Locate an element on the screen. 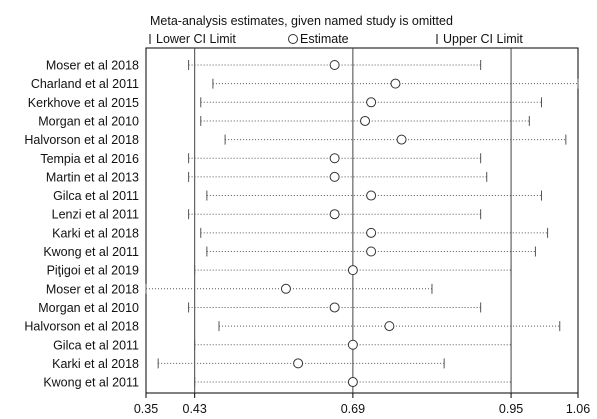 This screenshot has height=419, width=597. study-row: Lenzi et al 2011 is located at coordinates (267, 215).